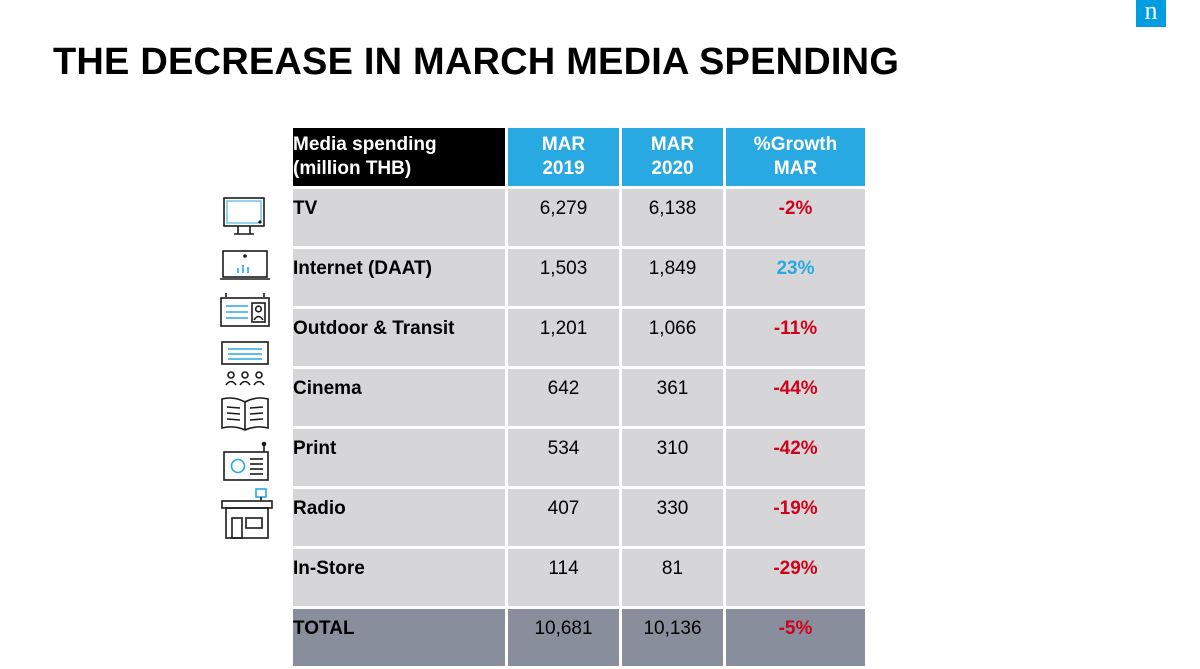  What do you see at coordinates (672, 337) in the screenshot?
I see `cell-mar-2020: 1,066` at bounding box center [672, 337].